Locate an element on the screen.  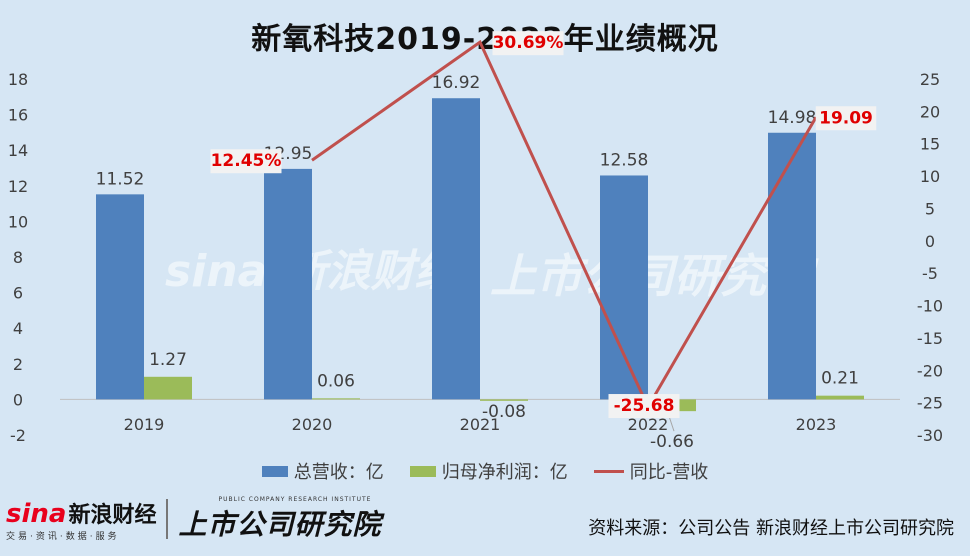
y-left-tick-label: 18 is located at coordinates (18, 79).